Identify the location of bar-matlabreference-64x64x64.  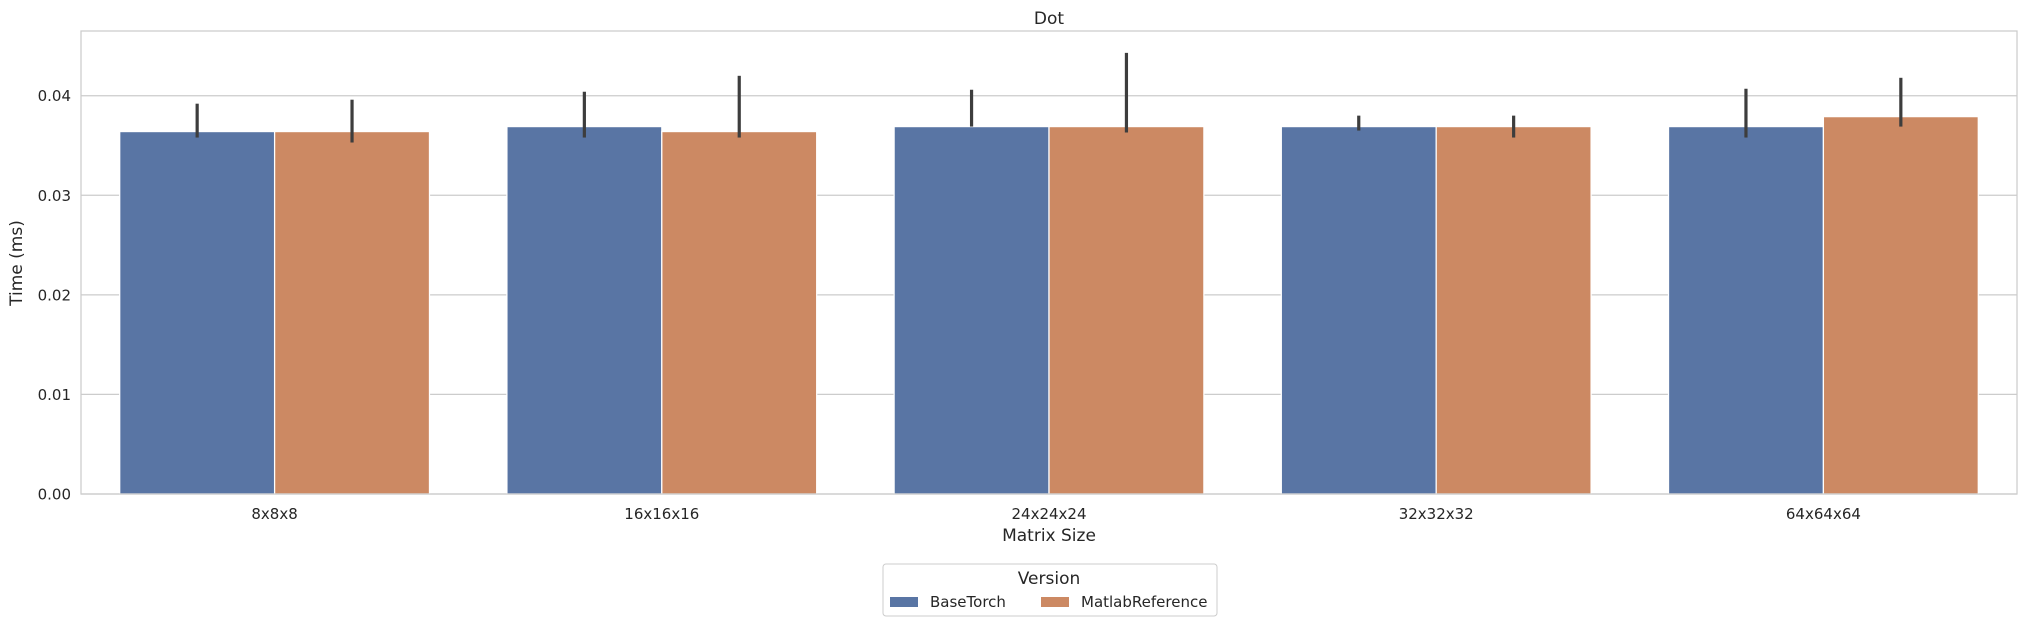
(1900, 305).